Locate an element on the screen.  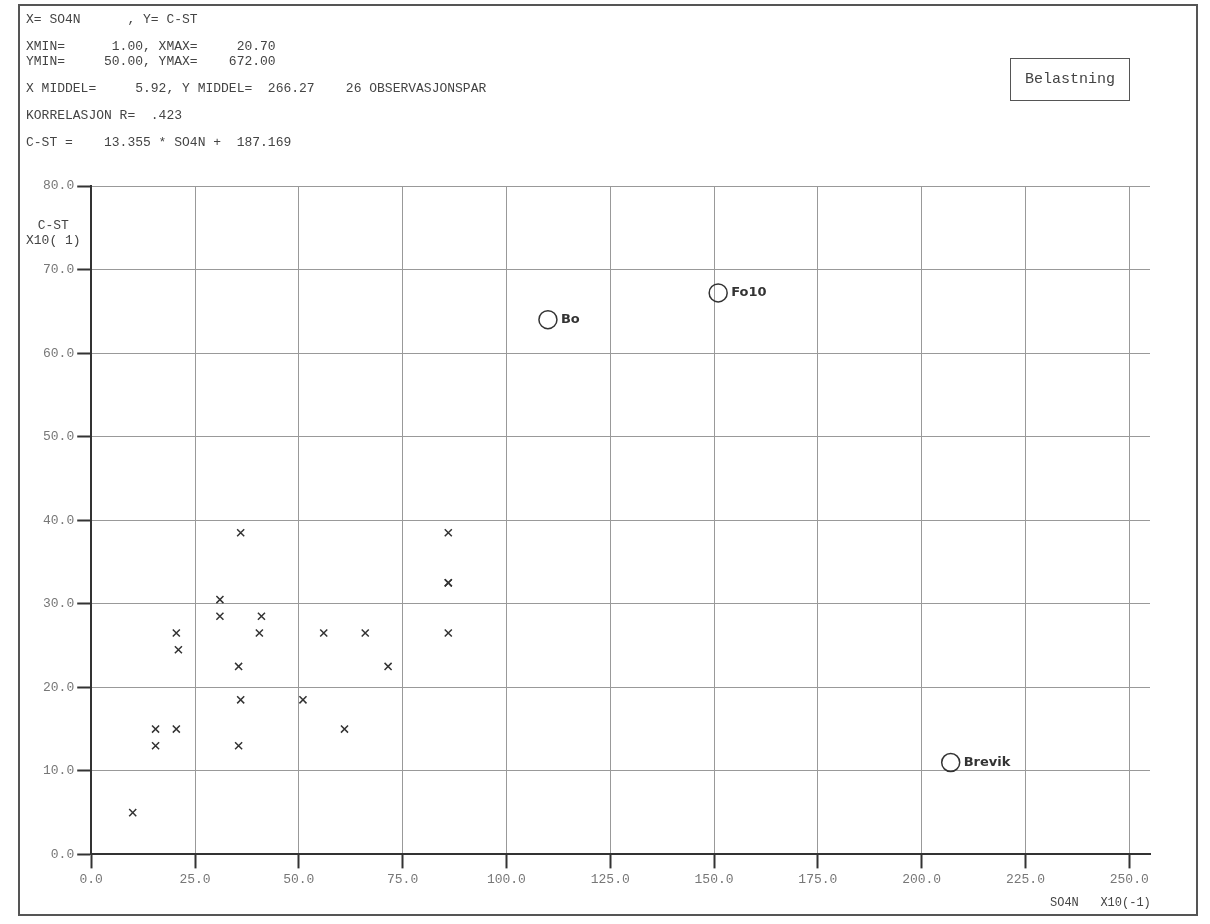
text: Belastning is located at coordinates (1070, 79).